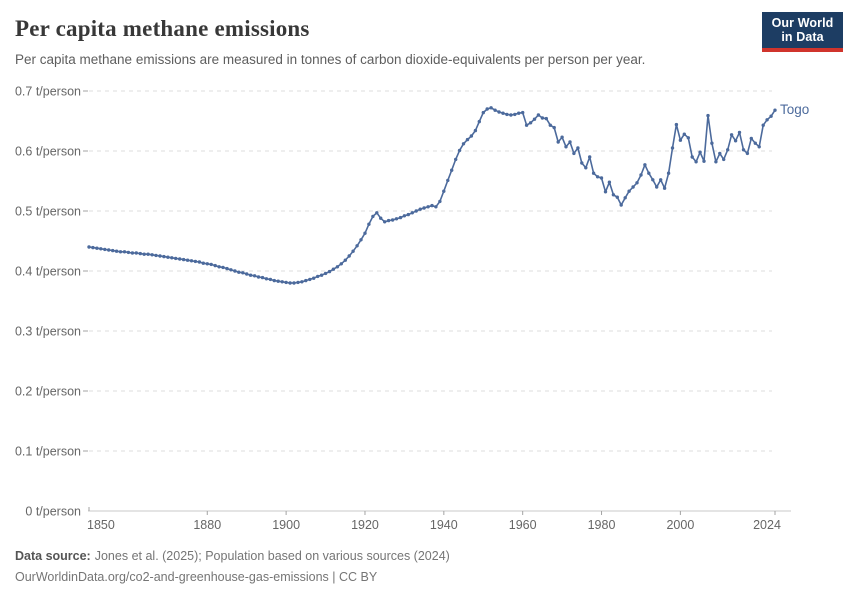  What do you see at coordinates (680, 525) in the screenshot?
I see `x-tick-label: 2000` at bounding box center [680, 525].